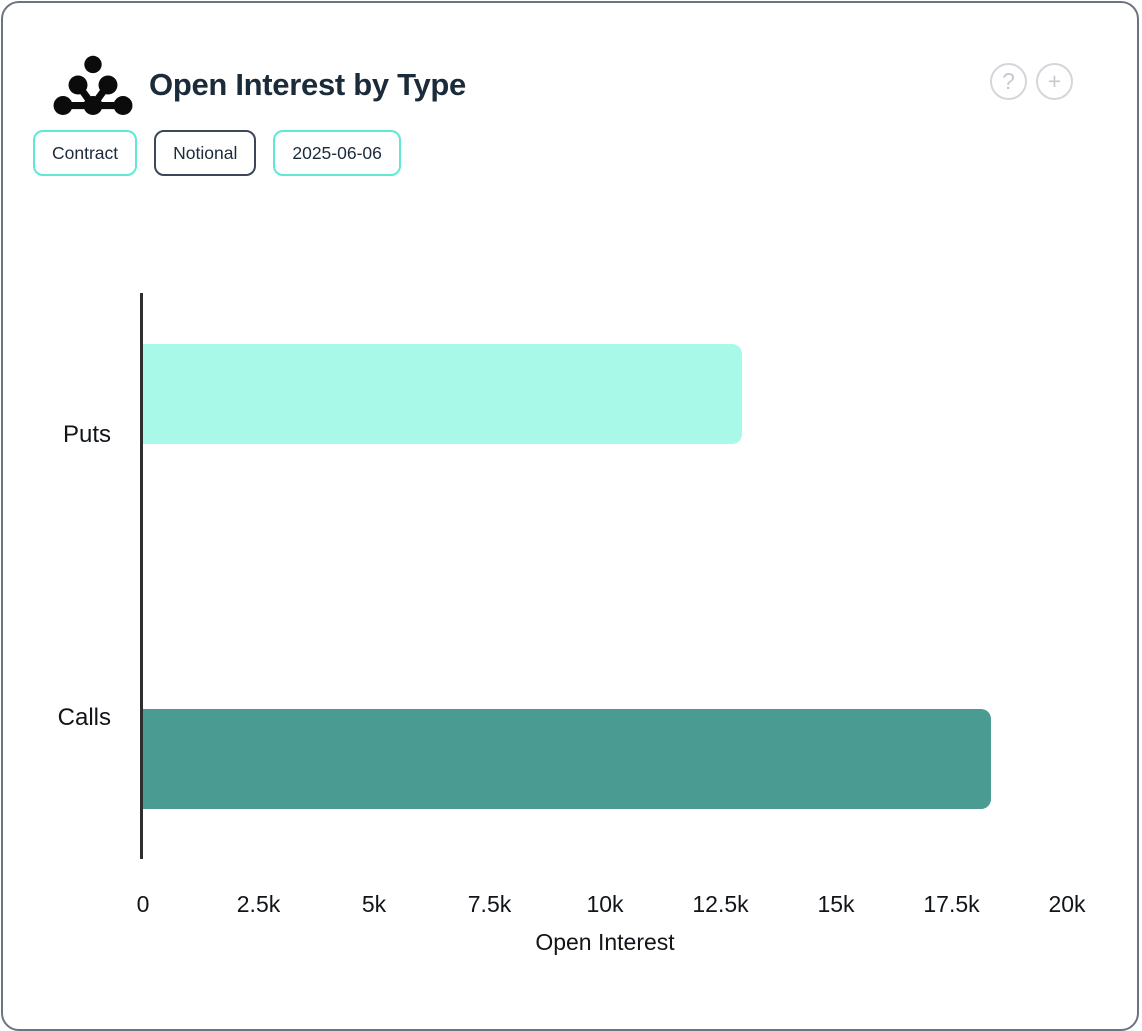 Image resolution: width=1142 pixels, height=1031 pixels. What do you see at coordinates (489, 904) in the screenshot?
I see `x-tick-label: 7.5k` at bounding box center [489, 904].